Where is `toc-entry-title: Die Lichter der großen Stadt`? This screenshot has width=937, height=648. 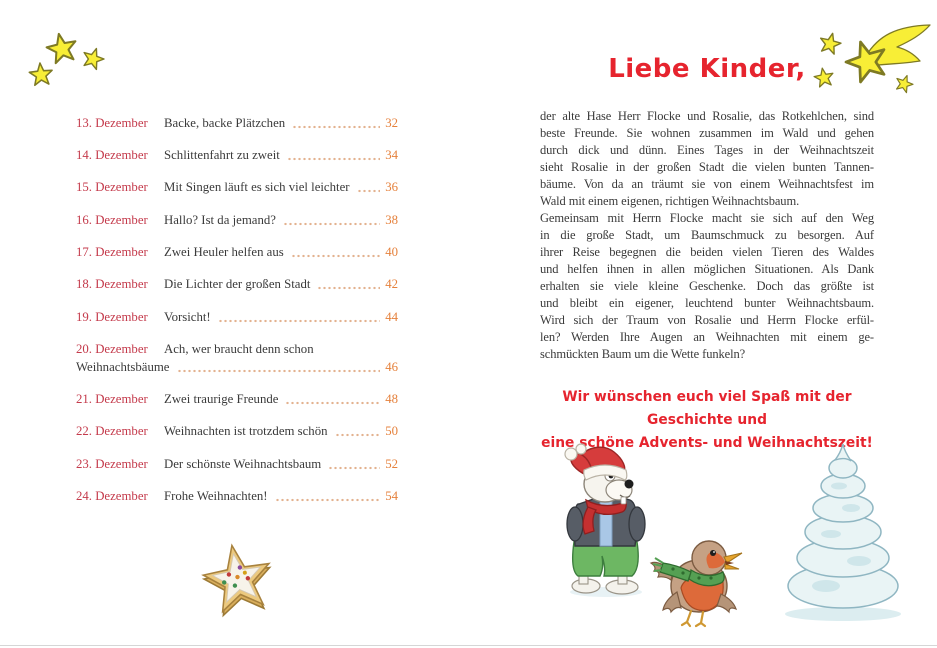
toc-entry-title: Die Lichter der großen Stadt is located at coordinates (237, 284).